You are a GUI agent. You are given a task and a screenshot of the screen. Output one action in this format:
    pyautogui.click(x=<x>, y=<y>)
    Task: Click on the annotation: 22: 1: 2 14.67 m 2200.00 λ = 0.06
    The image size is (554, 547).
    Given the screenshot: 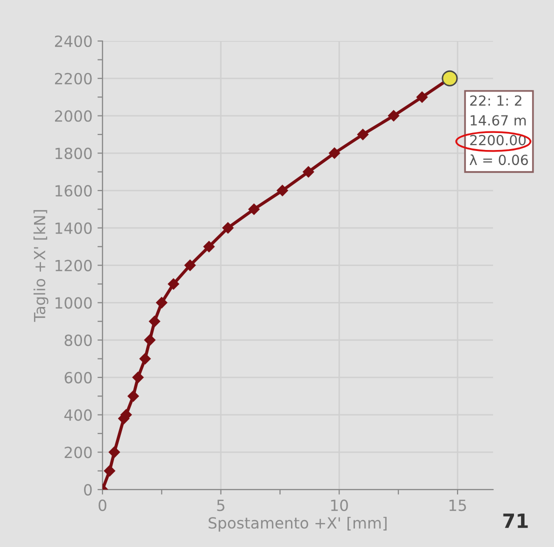 What is the action you would take?
    pyautogui.click(x=499, y=130)
    